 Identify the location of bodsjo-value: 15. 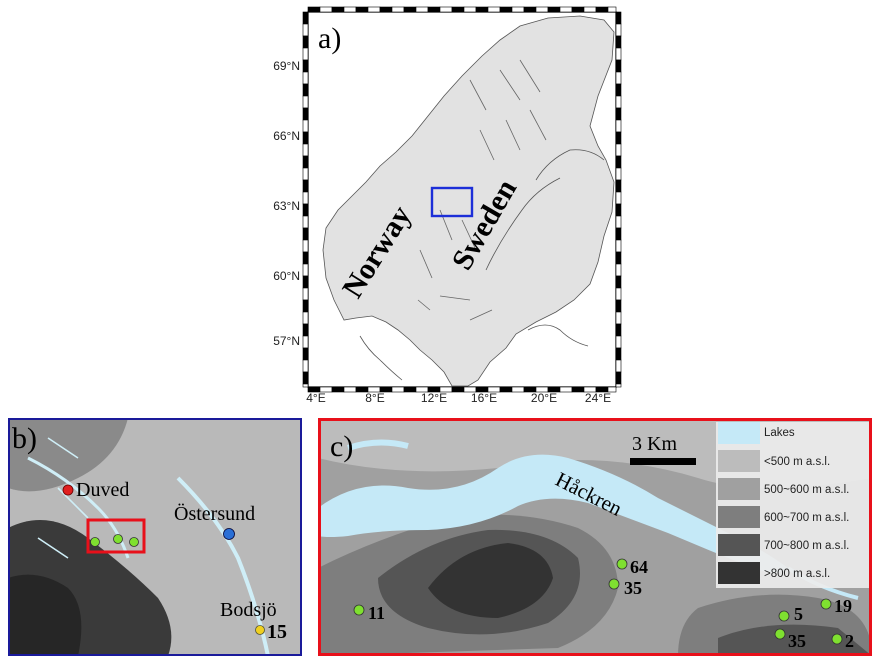
(277, 632).